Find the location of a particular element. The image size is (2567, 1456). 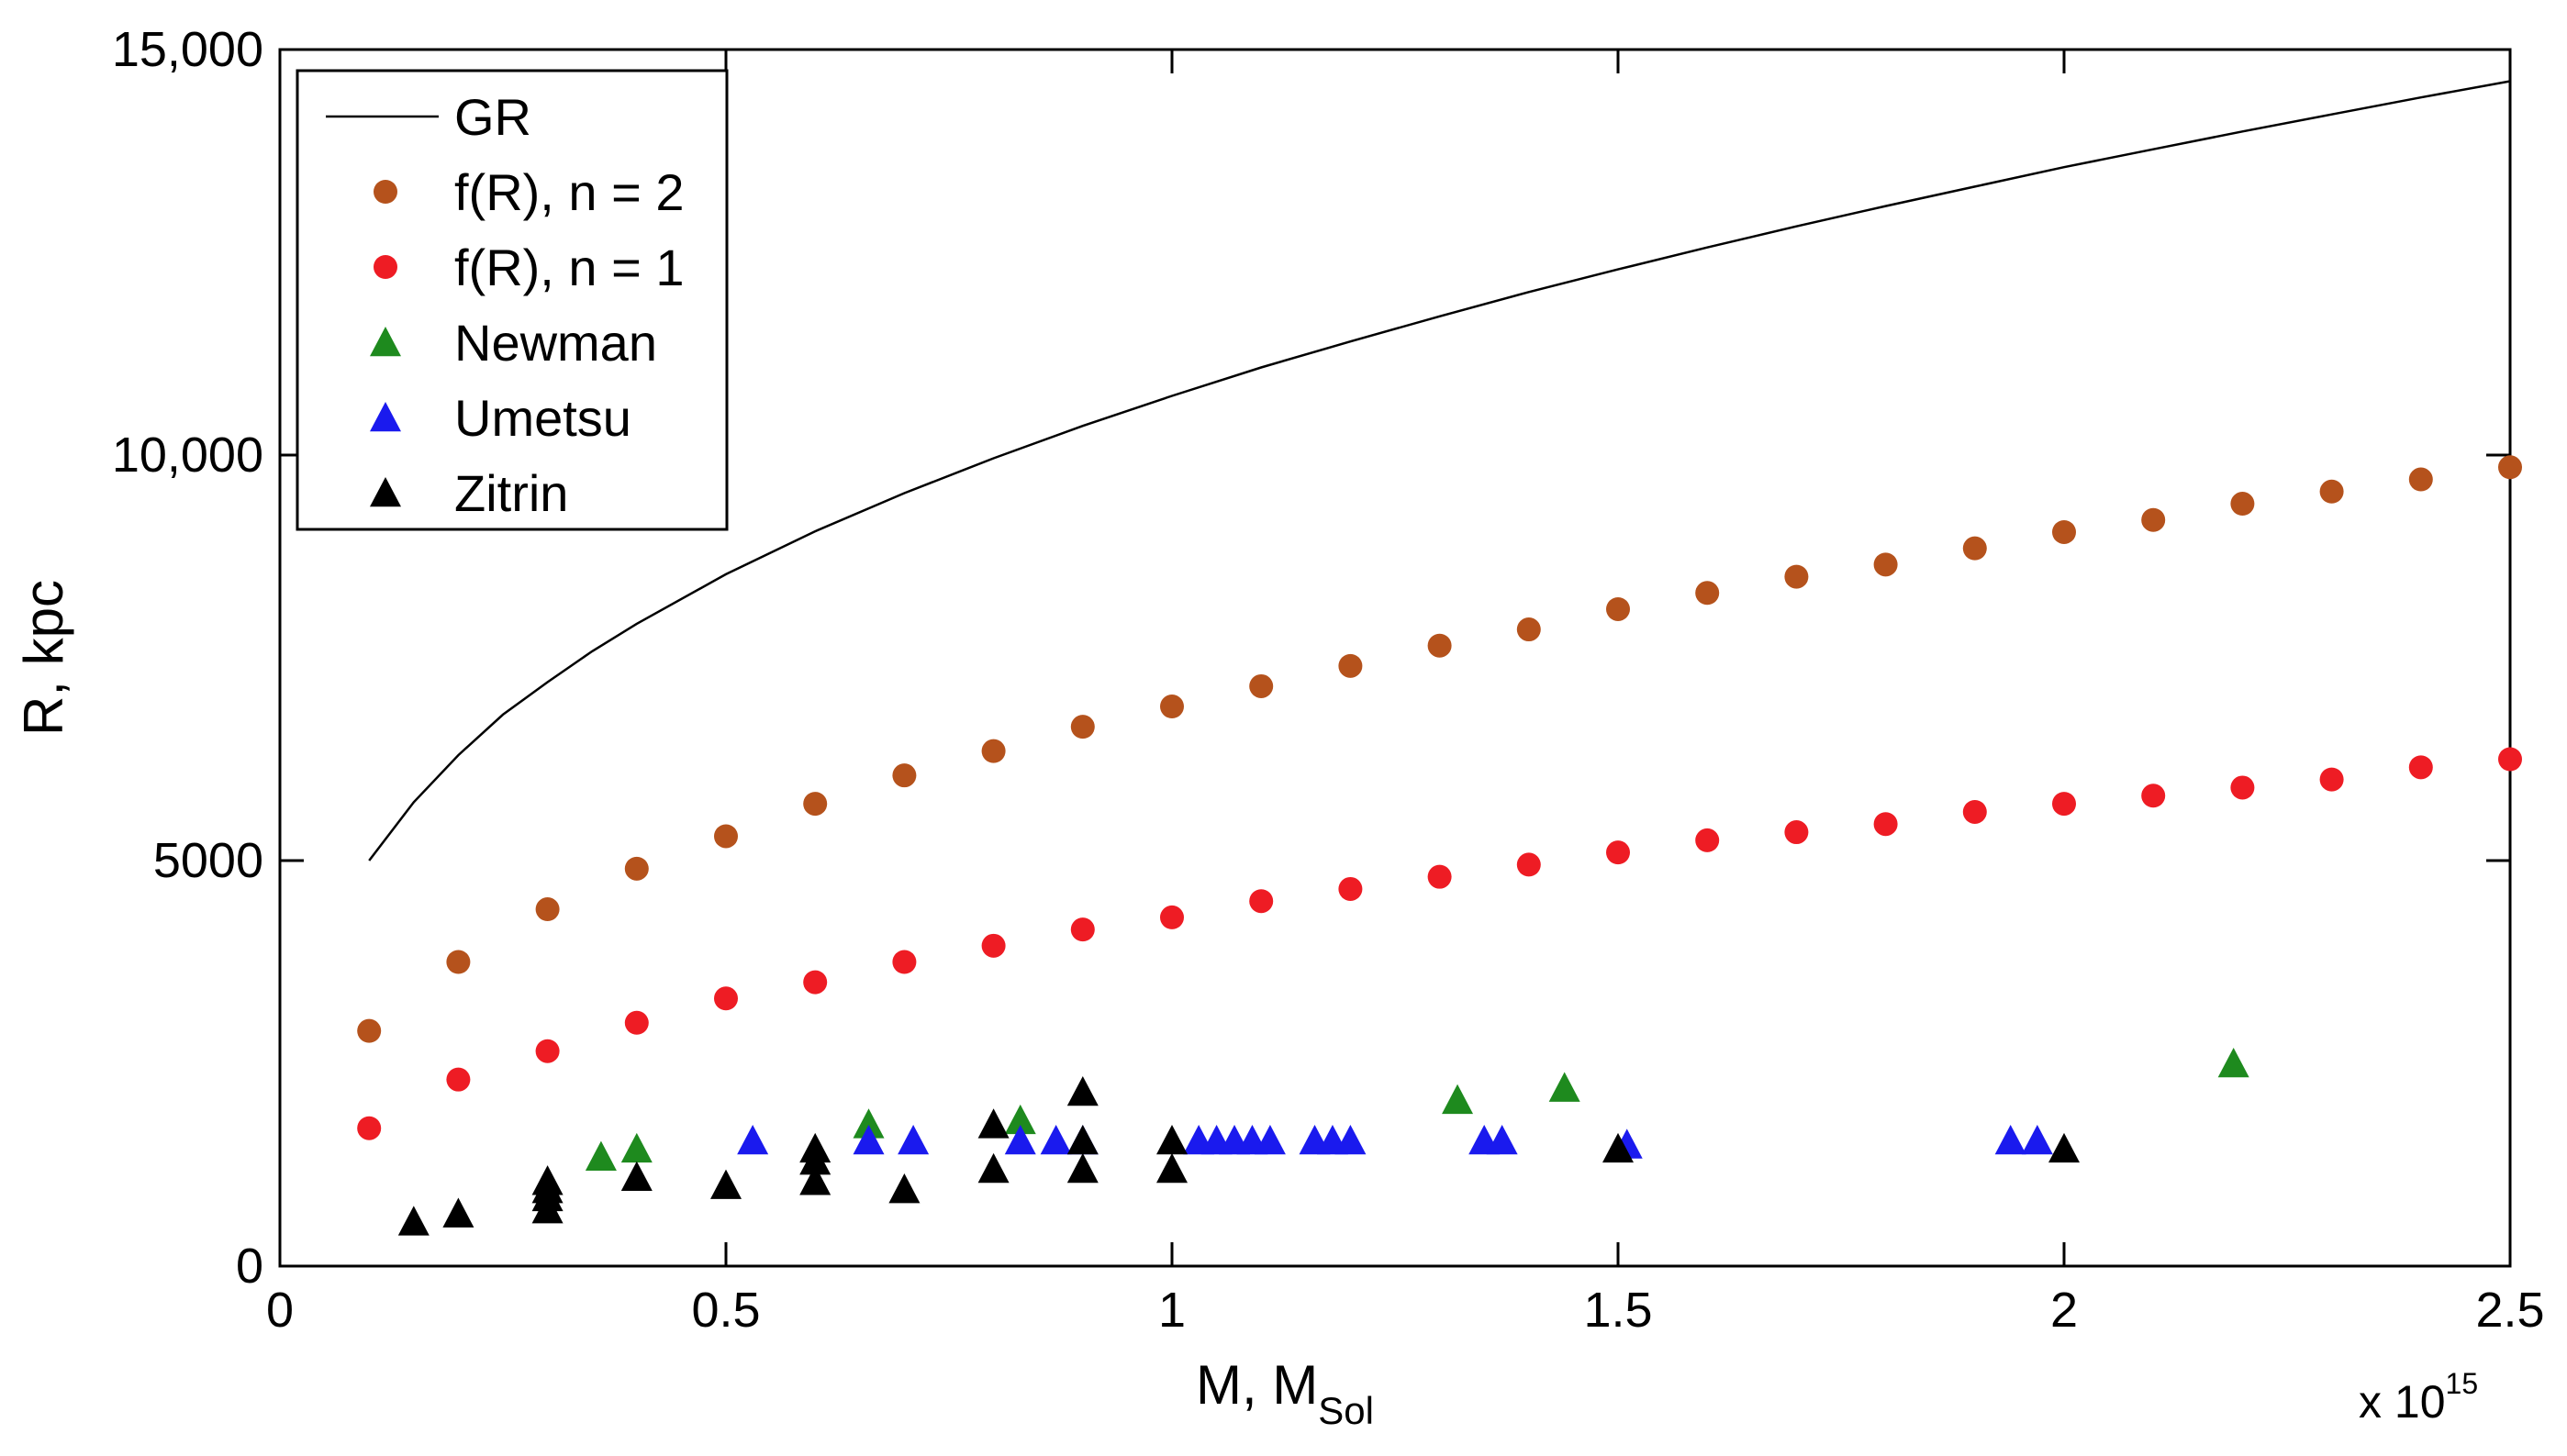

legend-label: Zitrin is located at coordinates (511, 493).